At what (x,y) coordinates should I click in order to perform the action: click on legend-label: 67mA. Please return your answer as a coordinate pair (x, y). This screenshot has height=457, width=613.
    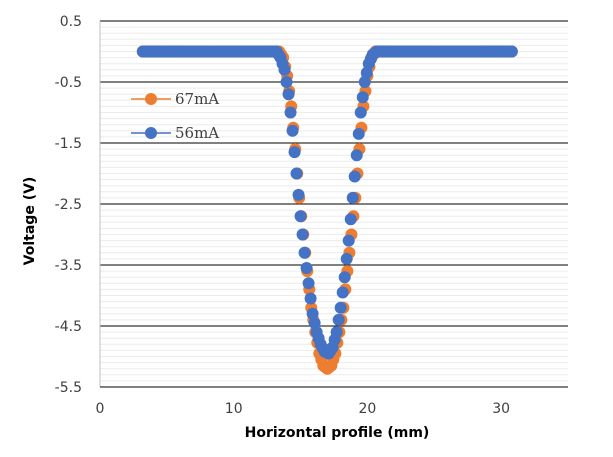
    Looking at the image, I should click on (197, 99).